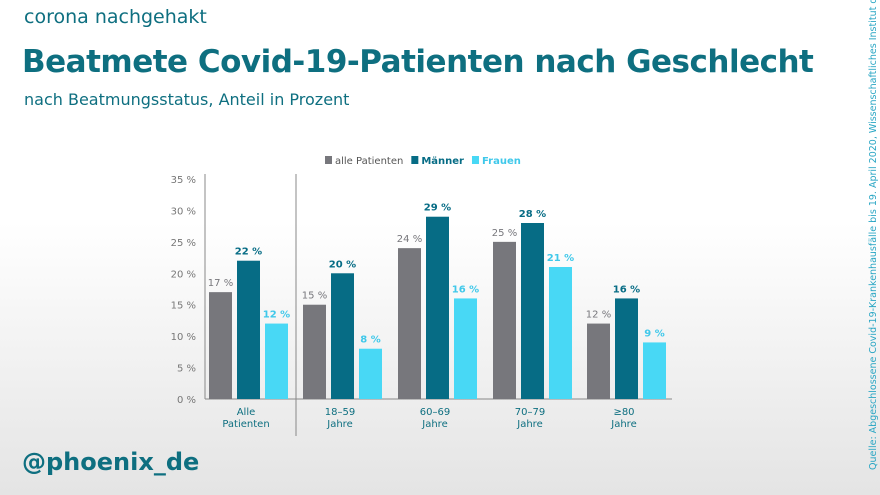 The width and height of the screenshot is (880, 495). Describe the element at coordinates (220, 283) in the screenshot. I see `data-label: 17 %` at that location.